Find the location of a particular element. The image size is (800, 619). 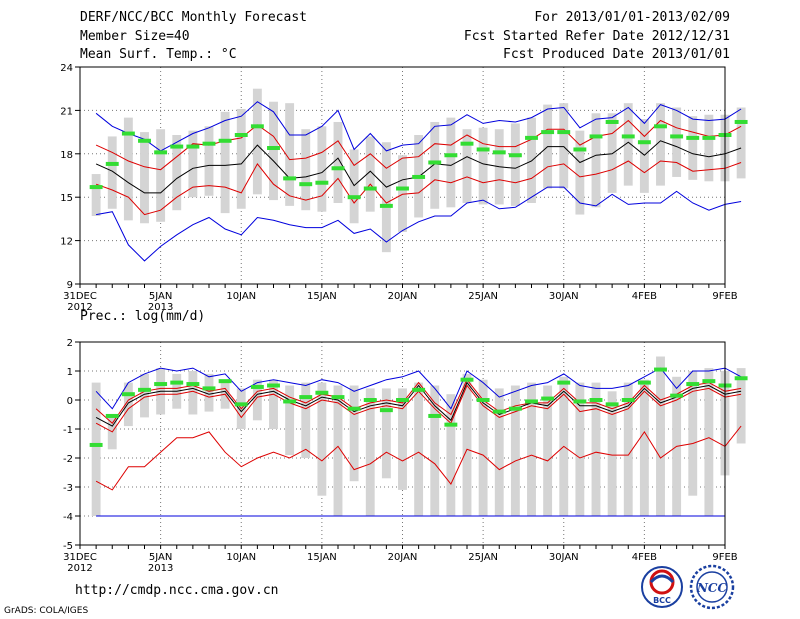

precip-xtick-label: 10JAN is located at coordinates (241, 557).